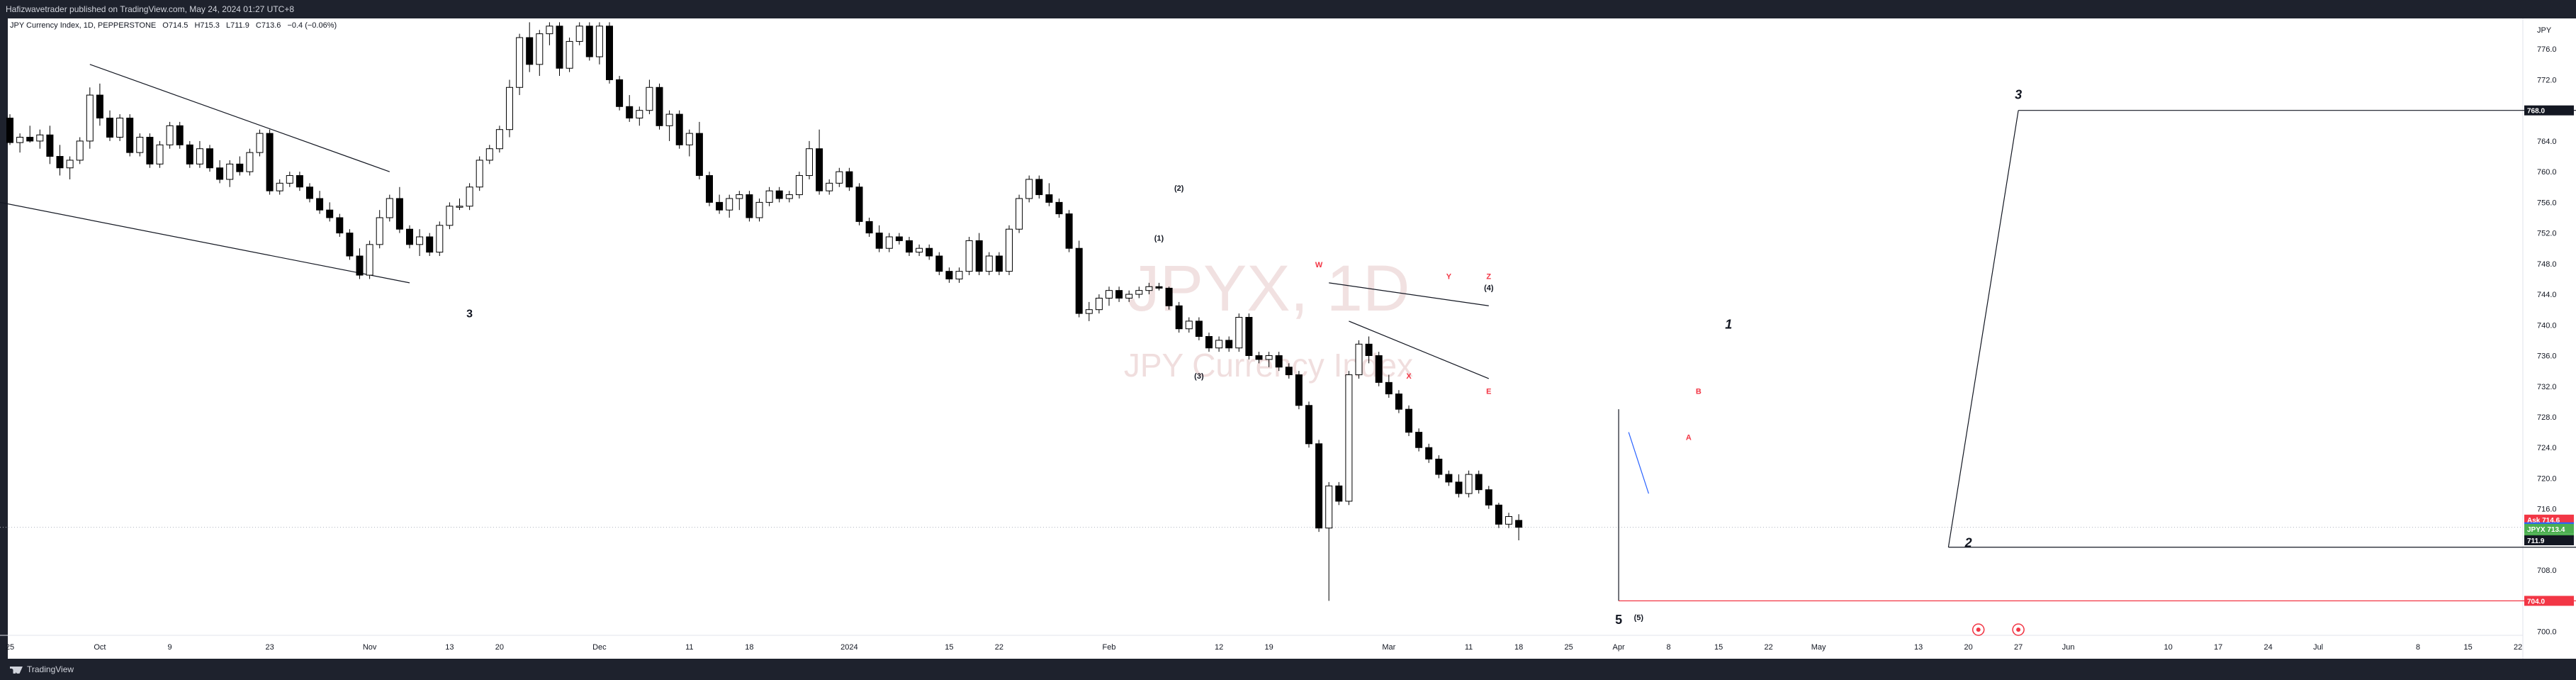 This screenshot has width=2576, height=680. What do you see at coordinates (2547, 234) in the screenshot?
I see `y-tick-label: 752.0` at bounding box center [2547, 234].